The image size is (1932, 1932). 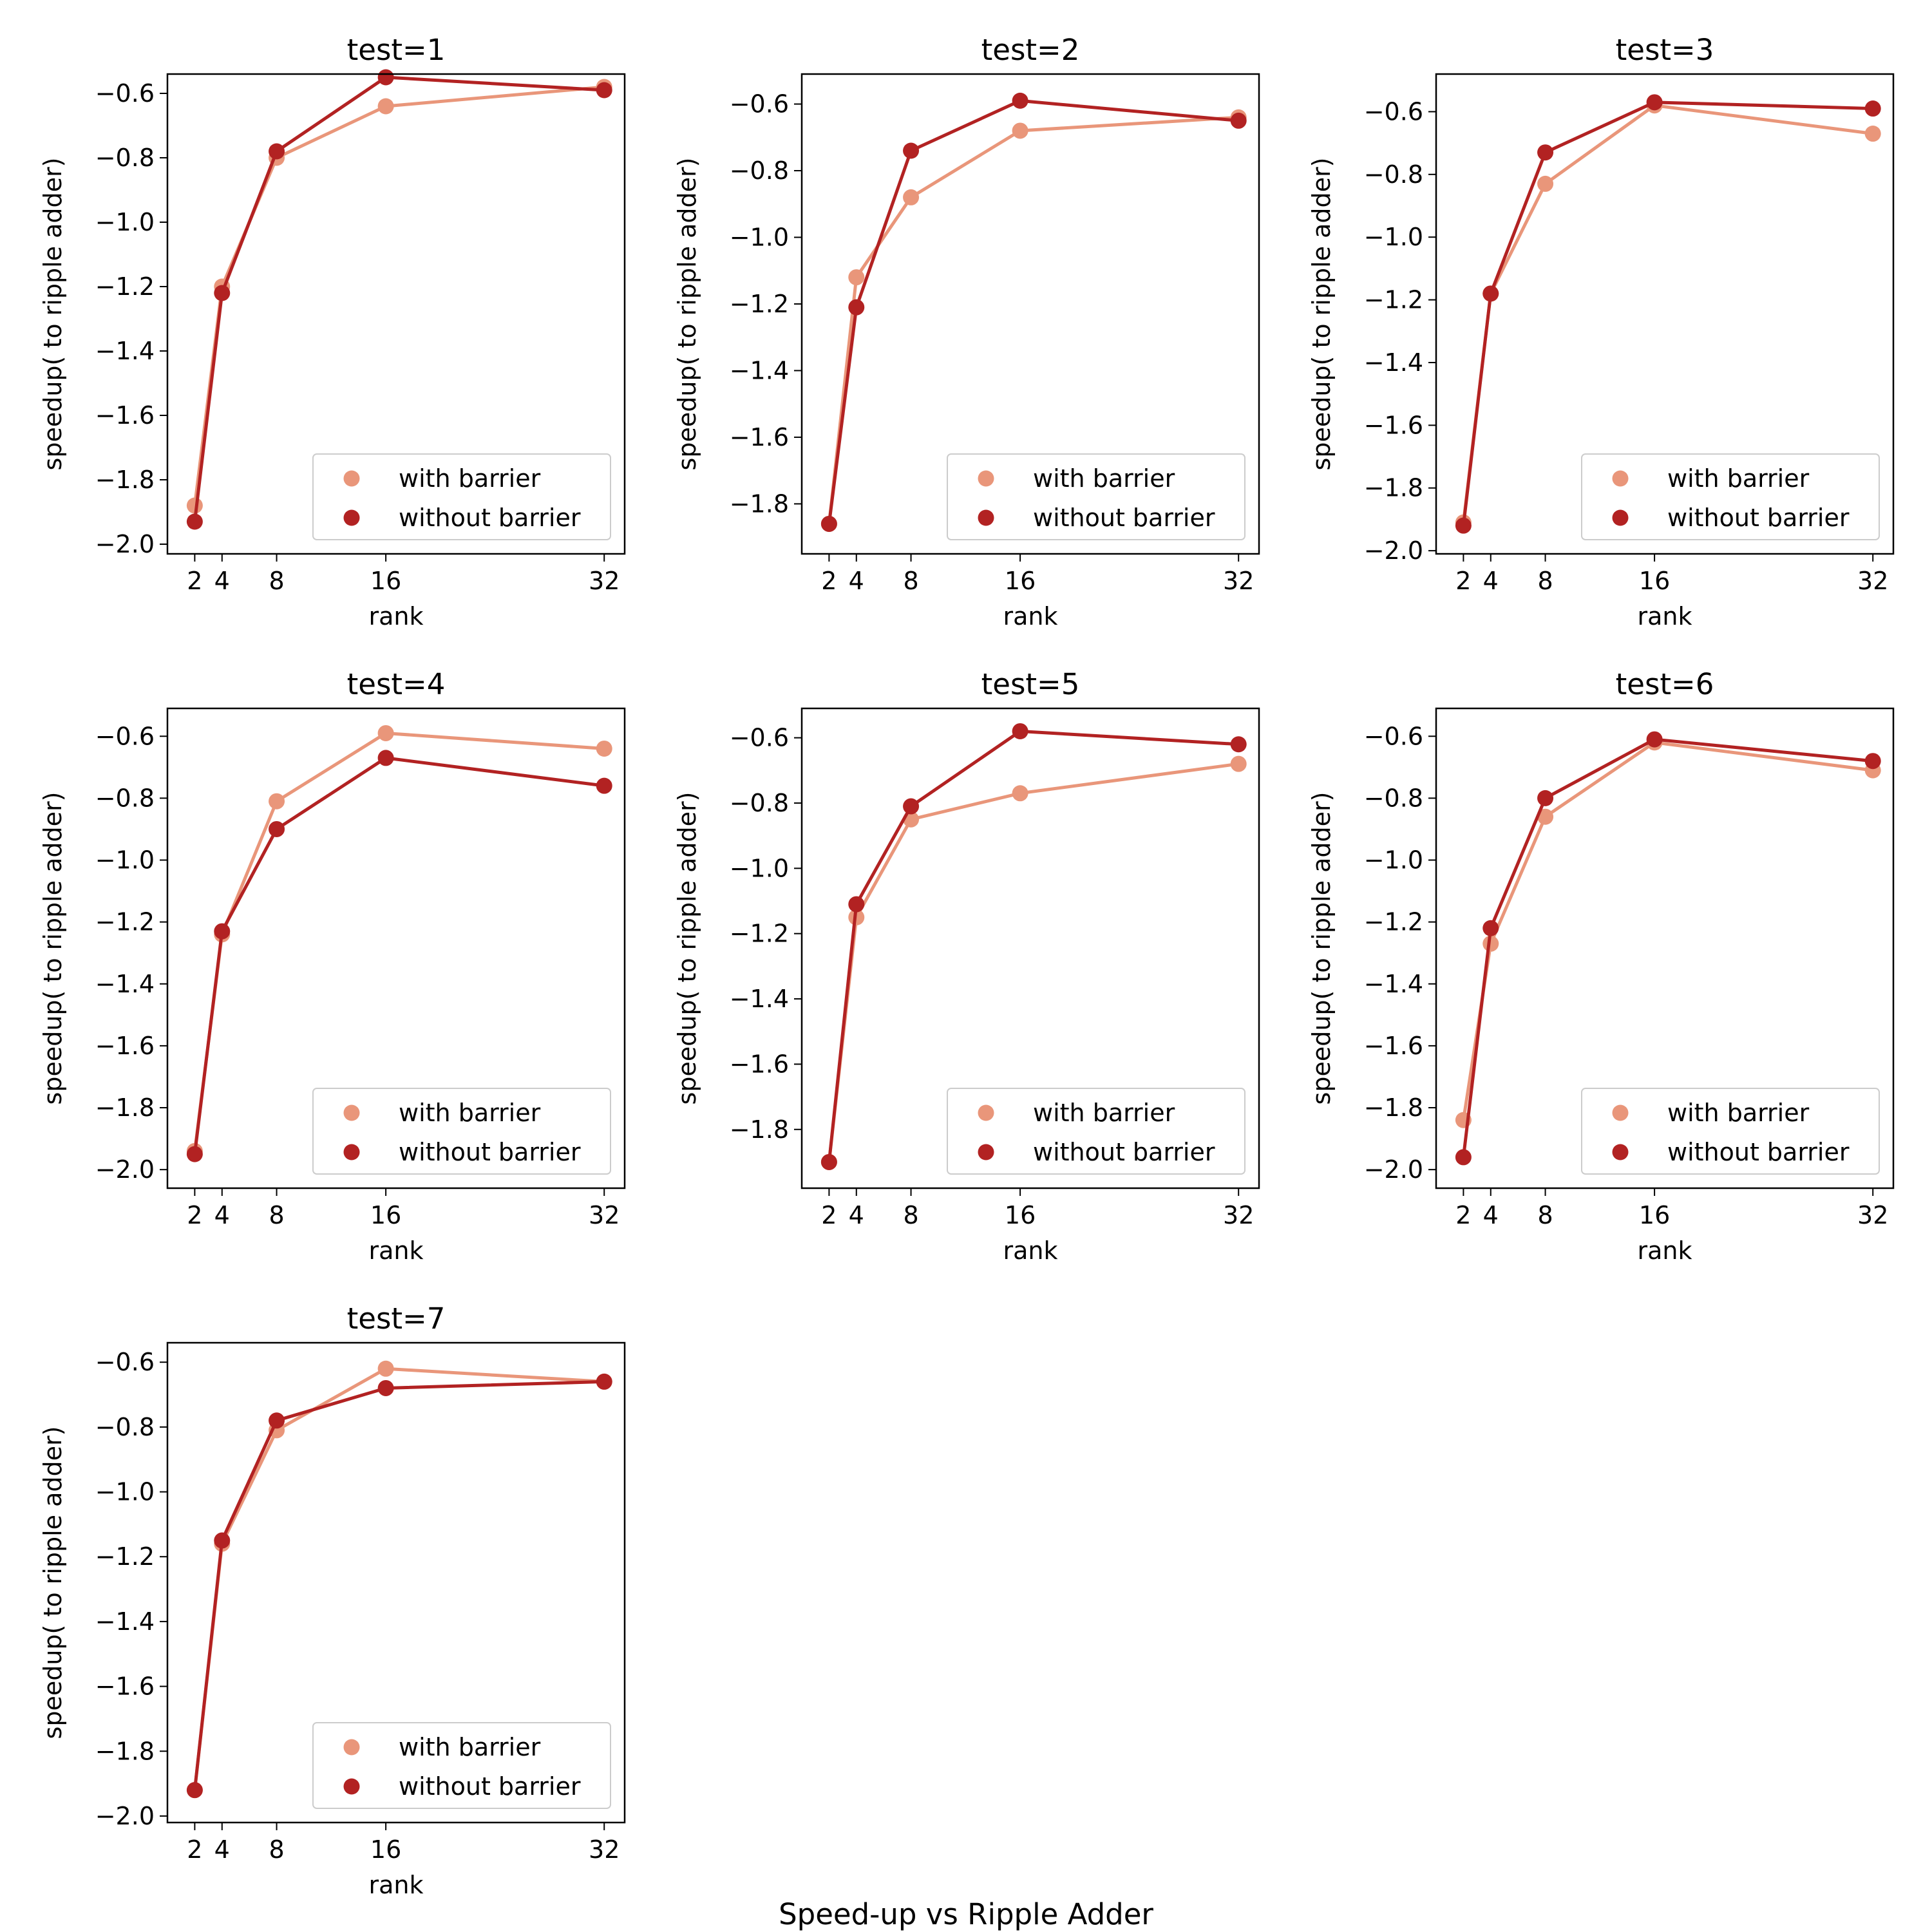 I want to click on panel-title: test=7, so click(x=397, y=1319).